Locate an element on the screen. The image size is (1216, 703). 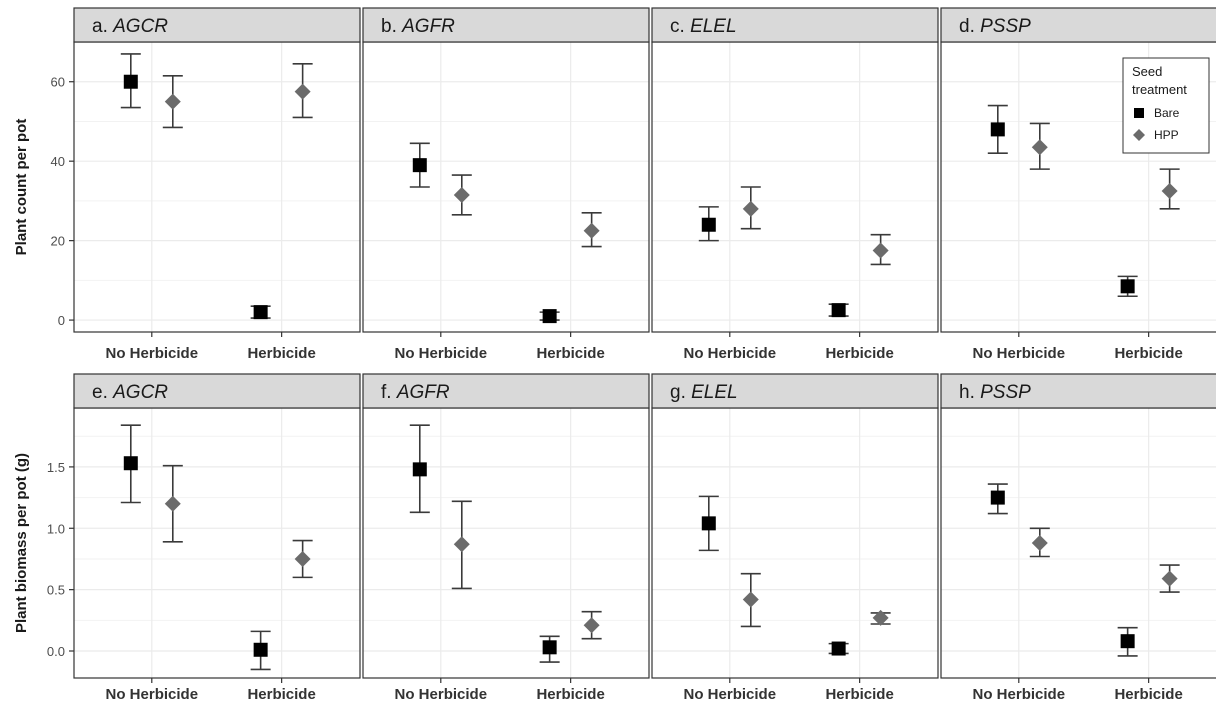
strip-label: f. AGFR is located at coordinates (415, 392).